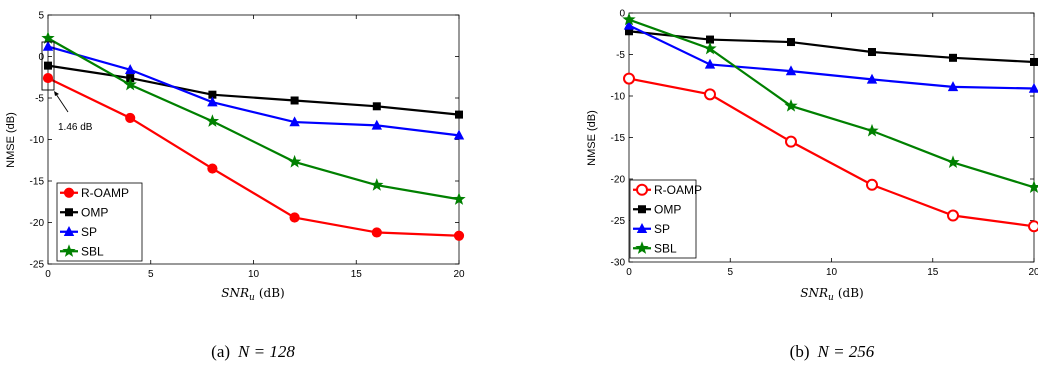  What do you see at coordinates (667, 209) in the screenshot?
I see `legend-label: OMP` at bounding box center [667, 209].